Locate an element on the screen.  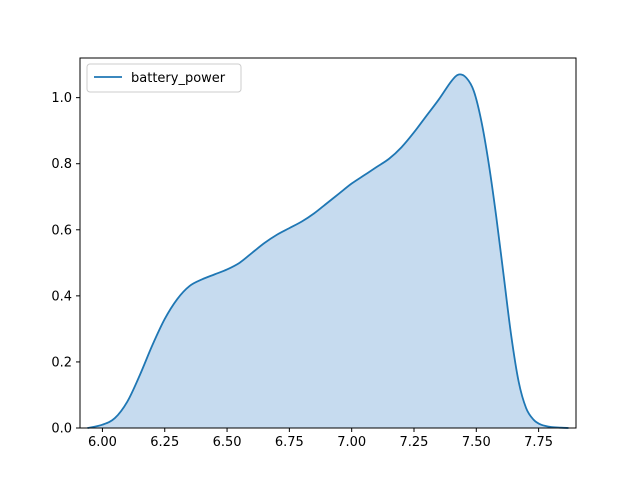
x-axis: 6.00 6.25 6.50 6.75 7.00 7.25 7.50 7.75 is located at coordinates (320, 439).